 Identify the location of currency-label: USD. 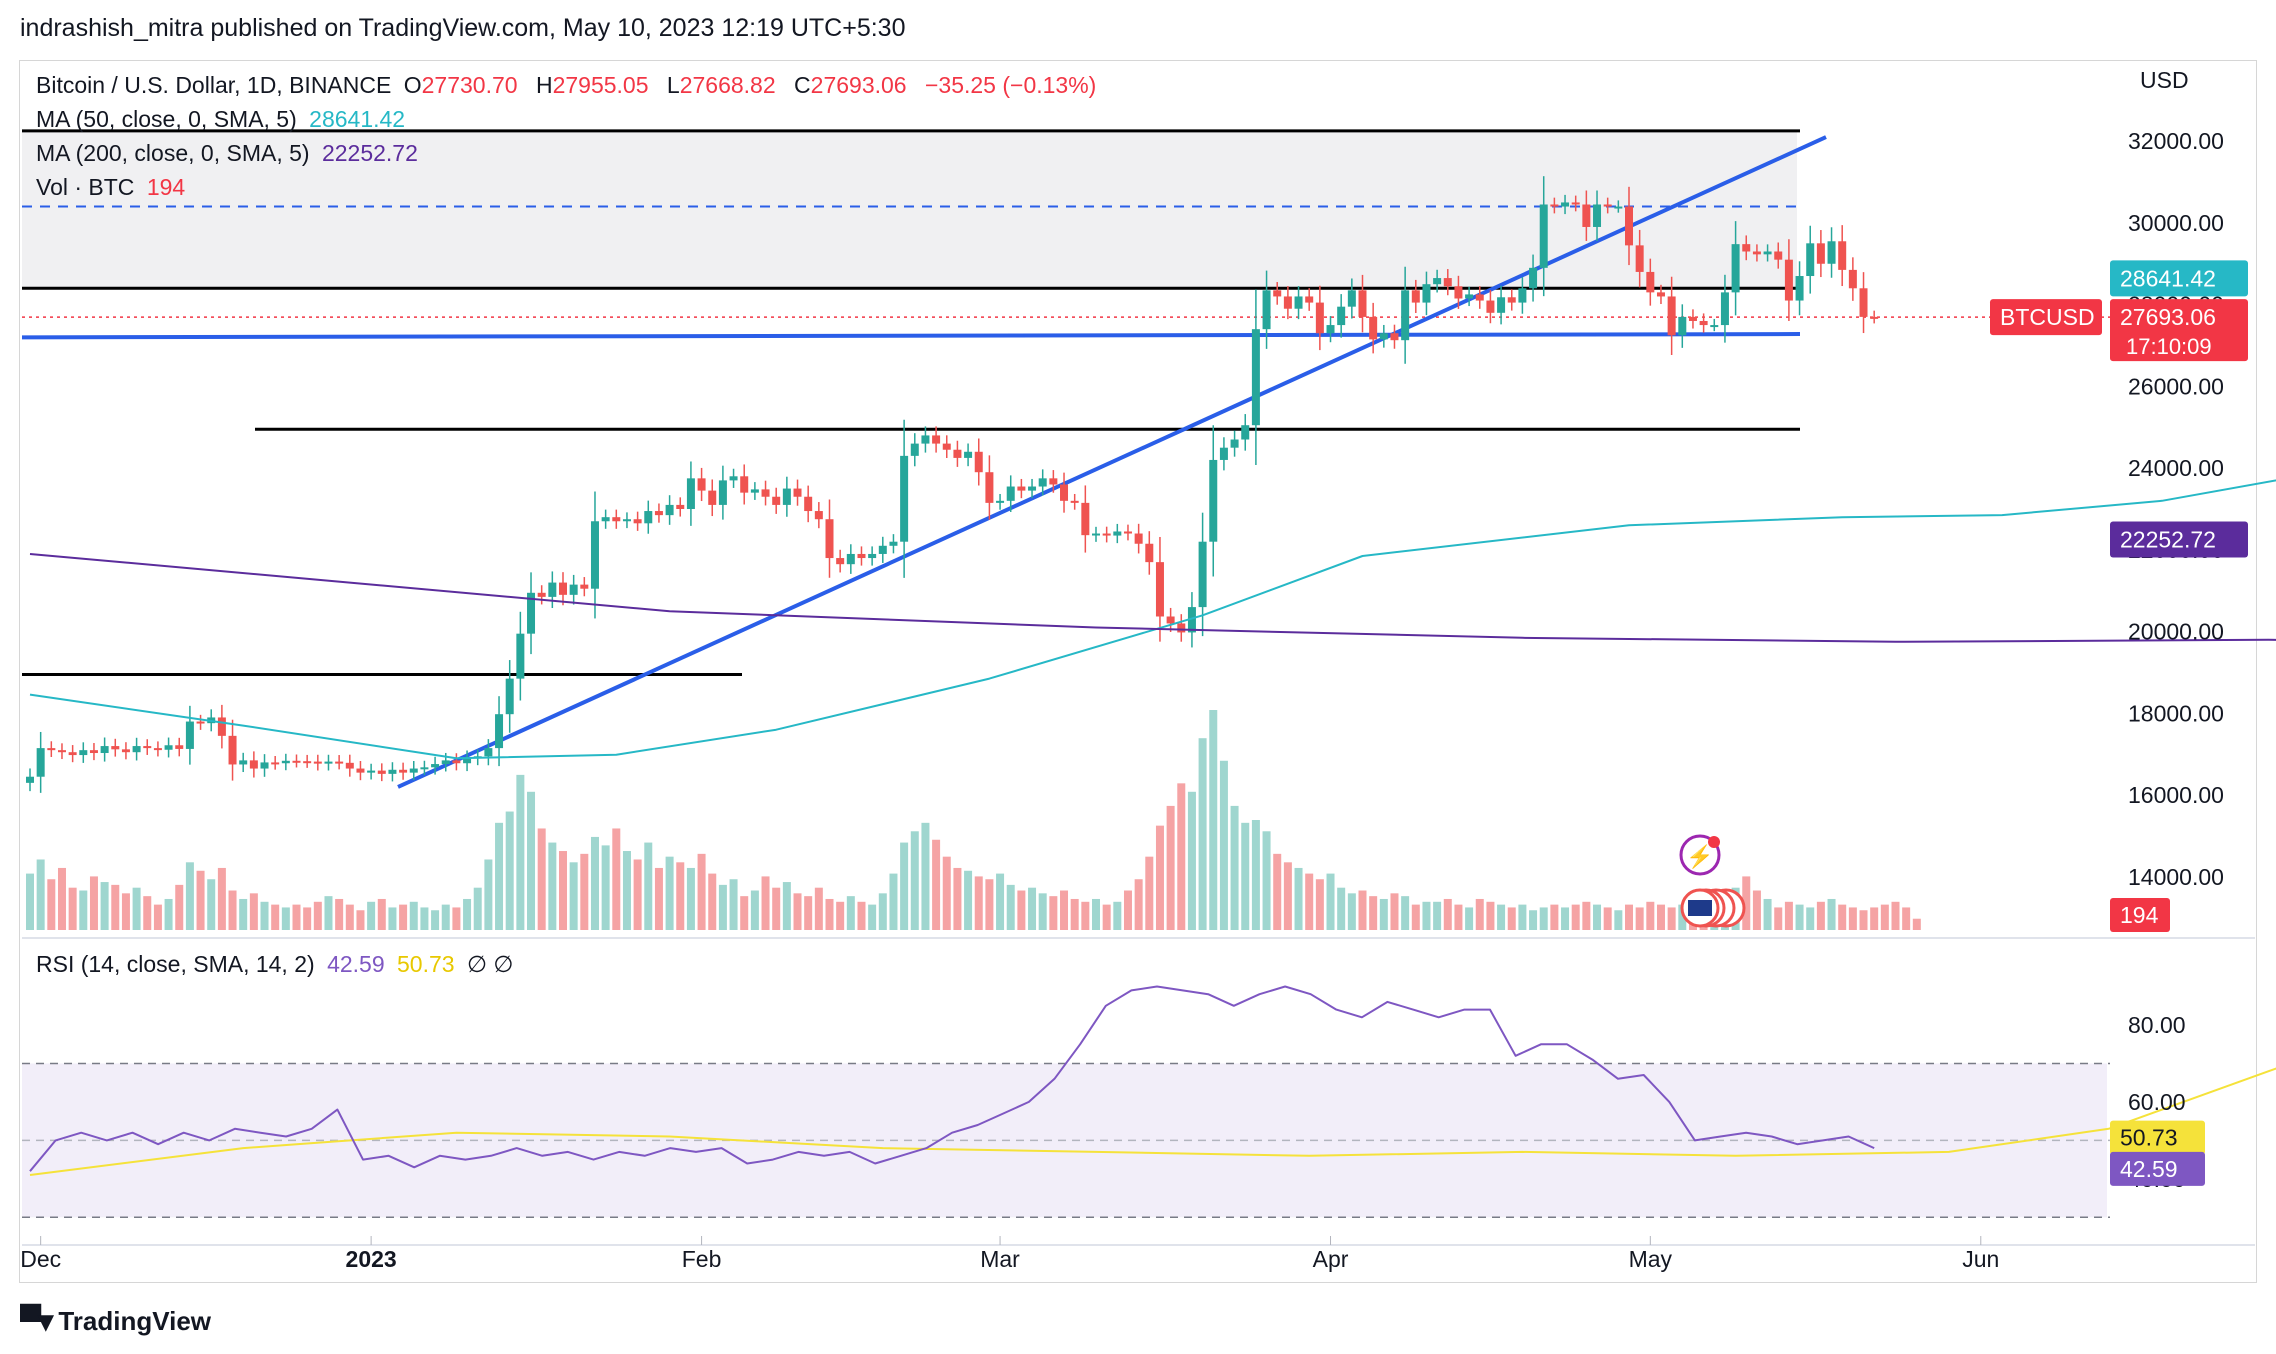
(2164, 80).